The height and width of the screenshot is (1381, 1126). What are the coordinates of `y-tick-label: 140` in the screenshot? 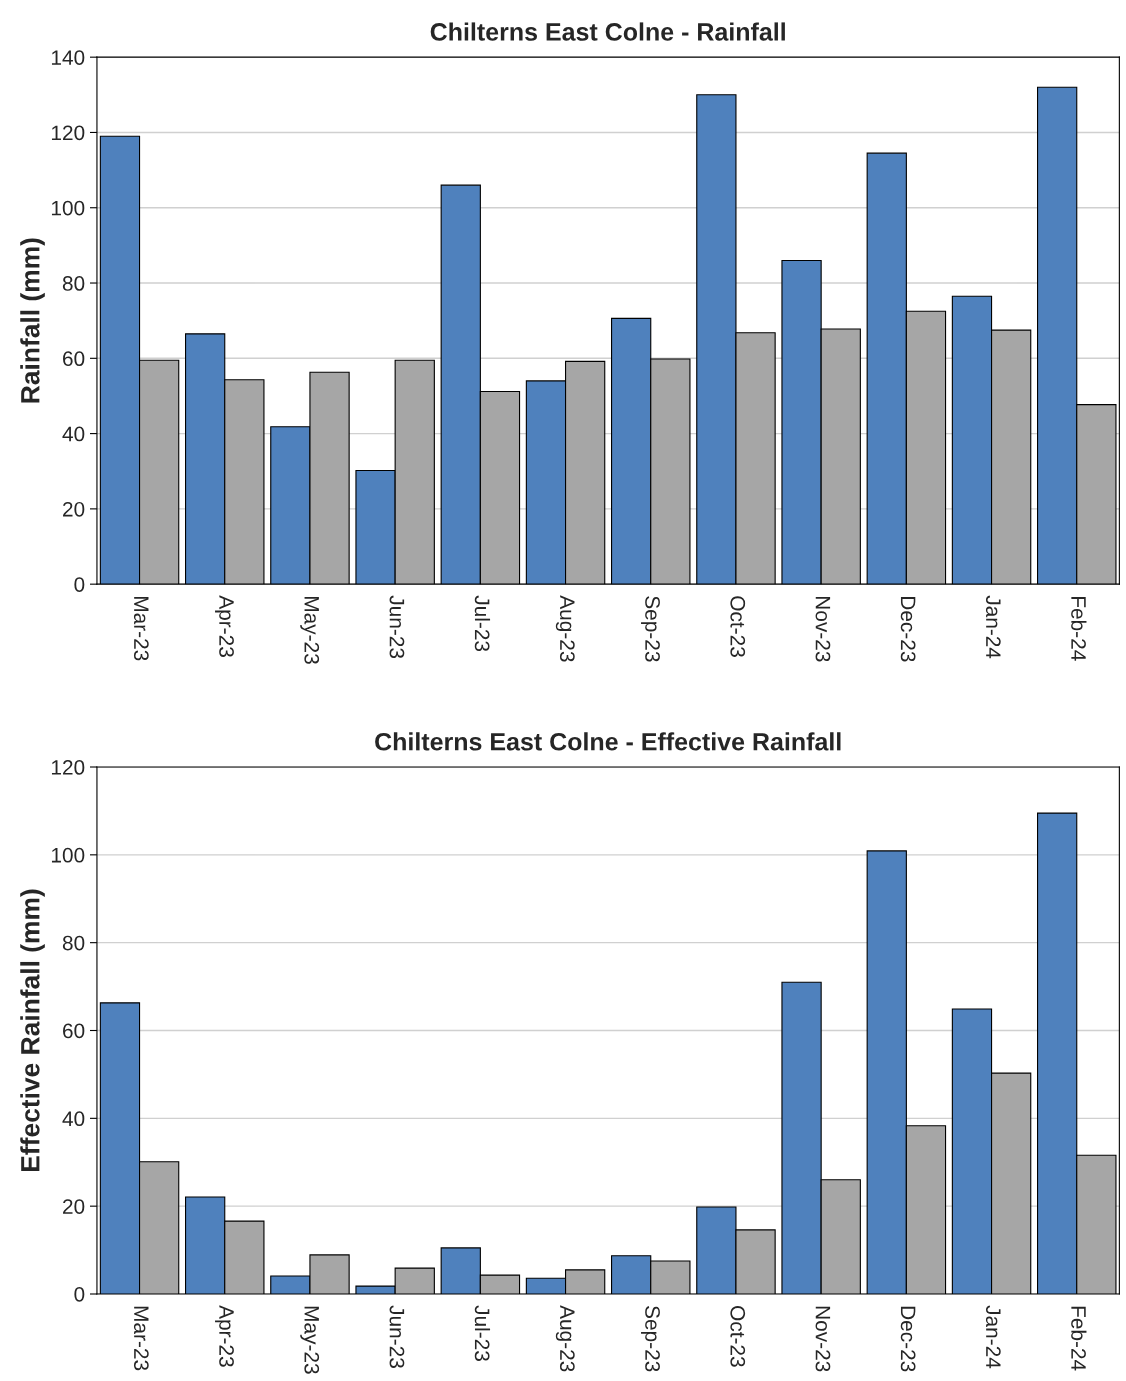 It's located at (68, 57).